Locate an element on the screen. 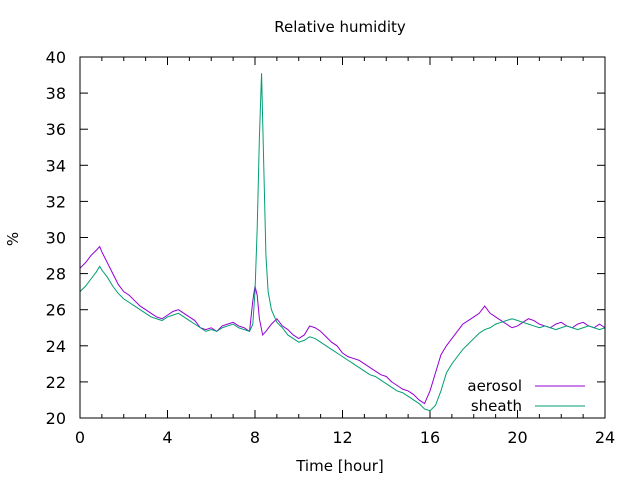  y-tick-label: 34 is located at coordinates (56, 165).